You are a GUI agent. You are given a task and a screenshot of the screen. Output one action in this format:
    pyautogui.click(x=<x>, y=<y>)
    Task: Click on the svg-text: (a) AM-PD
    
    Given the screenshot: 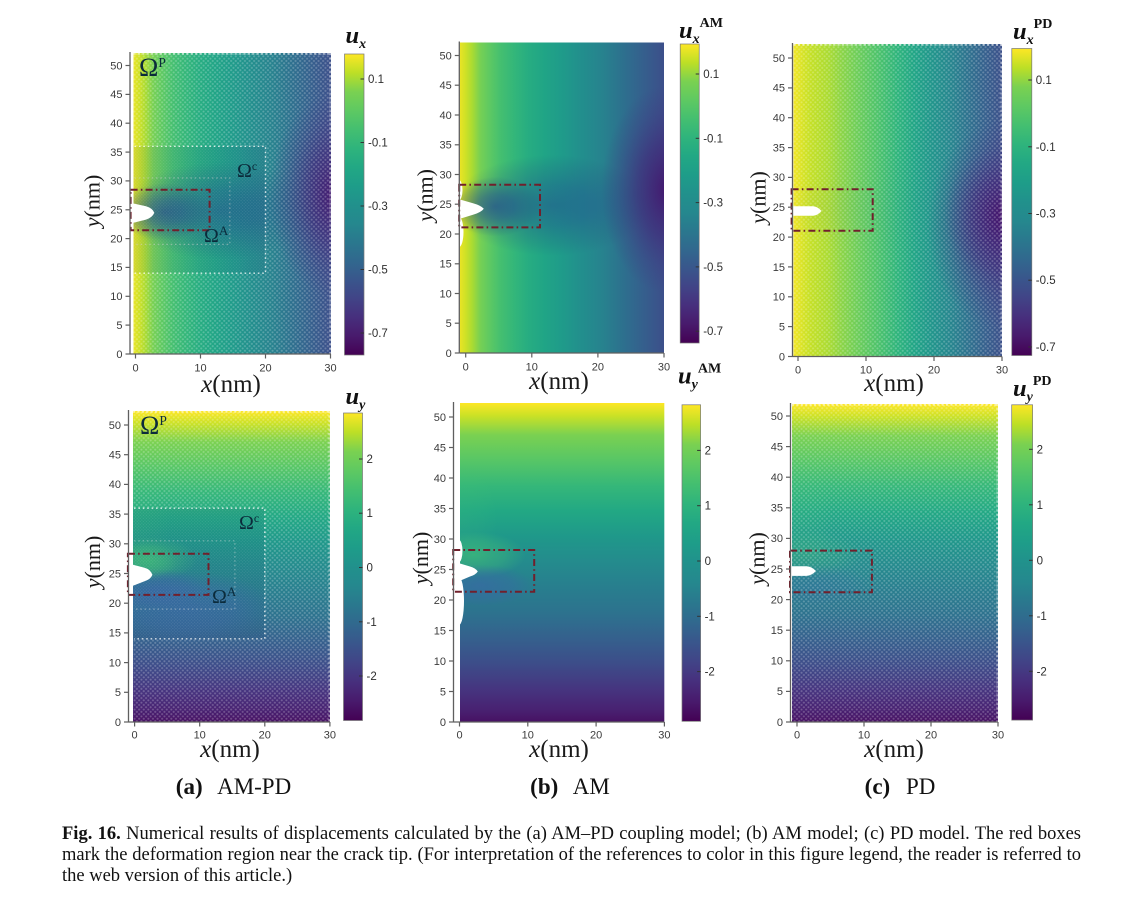 What is the action you would take?
    pyautogui.click(x=233, y=786)
    